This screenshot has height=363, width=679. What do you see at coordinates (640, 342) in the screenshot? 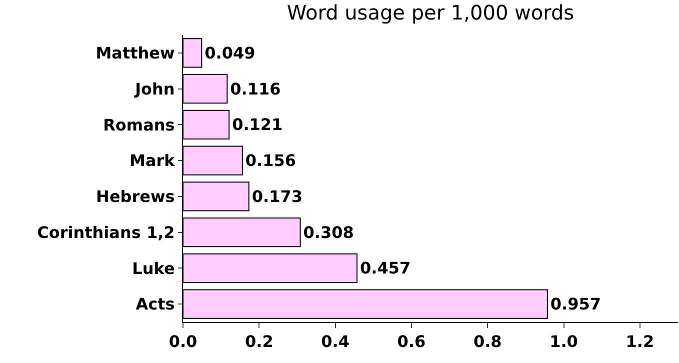
I see `x-tick-label: 1.2` at bounding box center [640, 342].